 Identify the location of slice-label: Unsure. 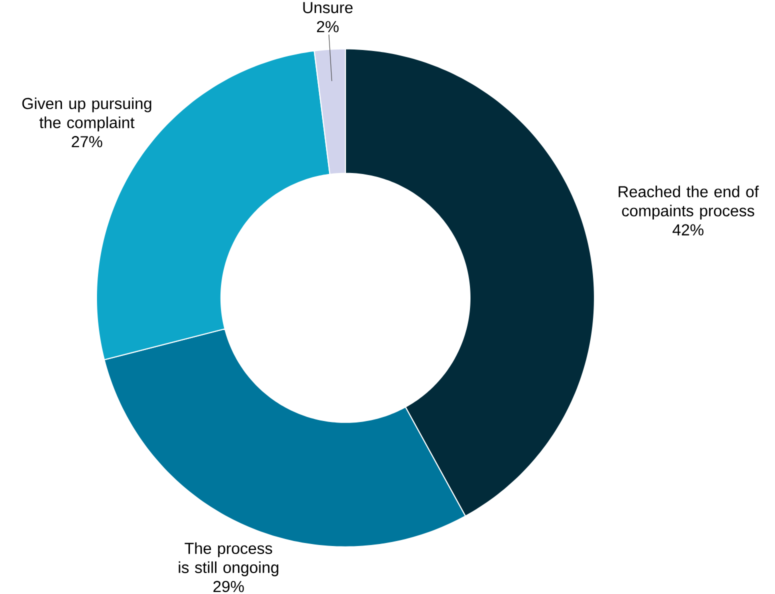
(328, 8).